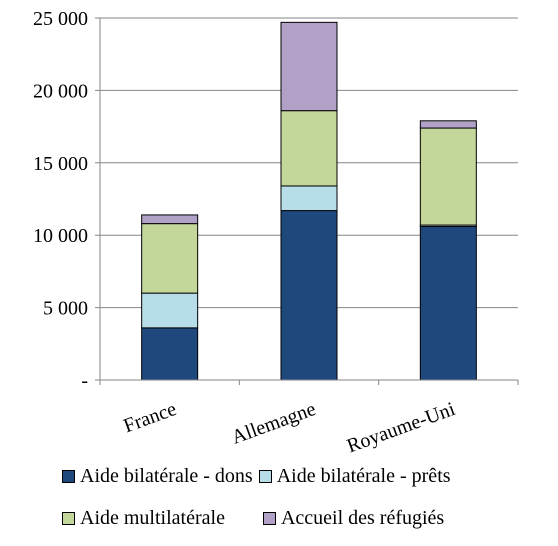  Describe the element at coordinates (170, 219) in the screenshot. I see `bar-france-accueil-des-refugies` at that location.